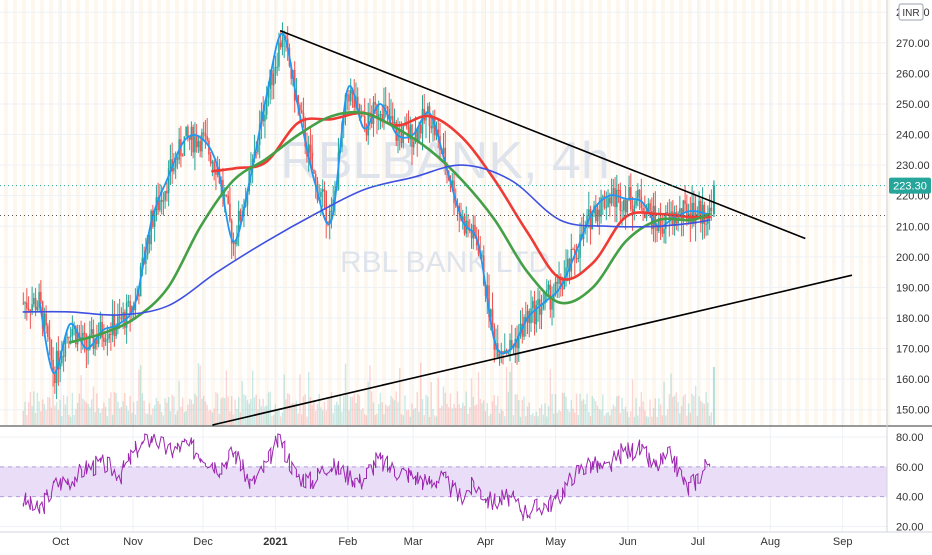 This screenshot has width=932, height=555. Describe the element at coordinates (910, 528) in the screenshot. I see `rsi-y-tick-label: 20.00` at that location.